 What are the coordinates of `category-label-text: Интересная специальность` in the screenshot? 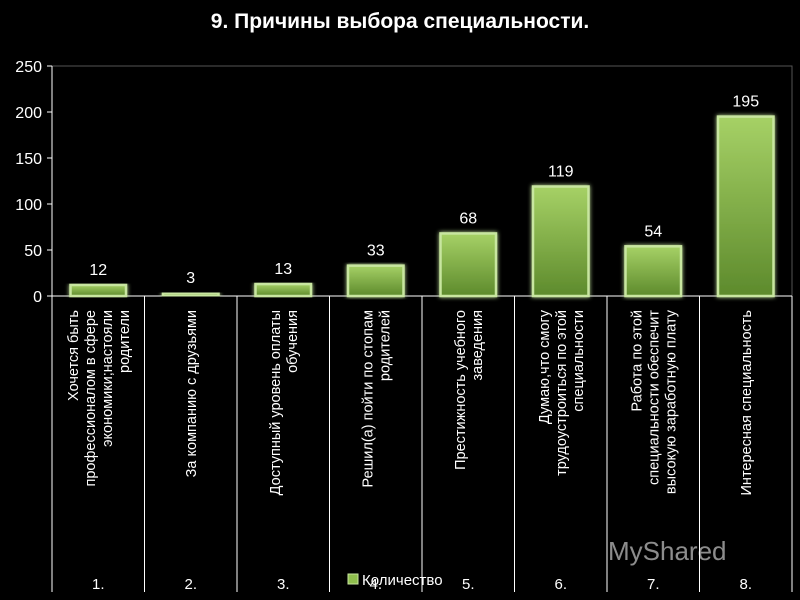 It's located at (747, 402).